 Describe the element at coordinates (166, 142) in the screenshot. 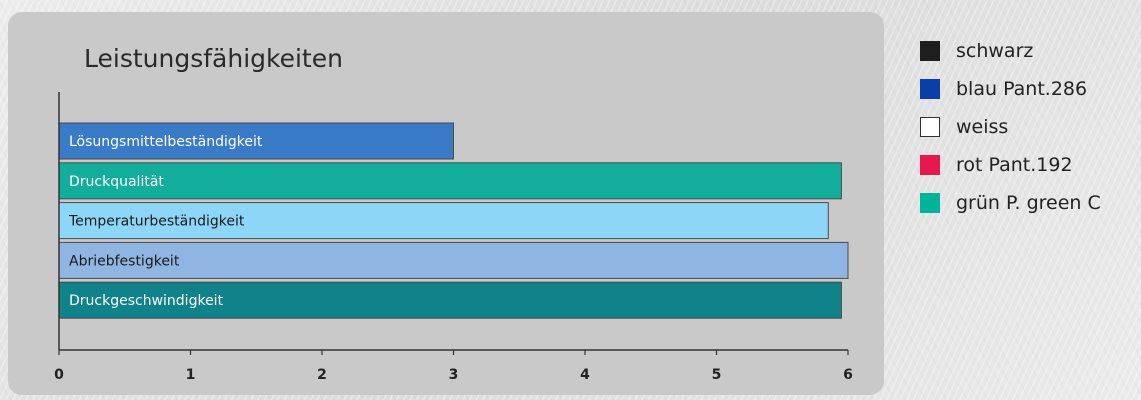

I see `bar-label-1: Lösungsmittelbeständigkeit` at that location.